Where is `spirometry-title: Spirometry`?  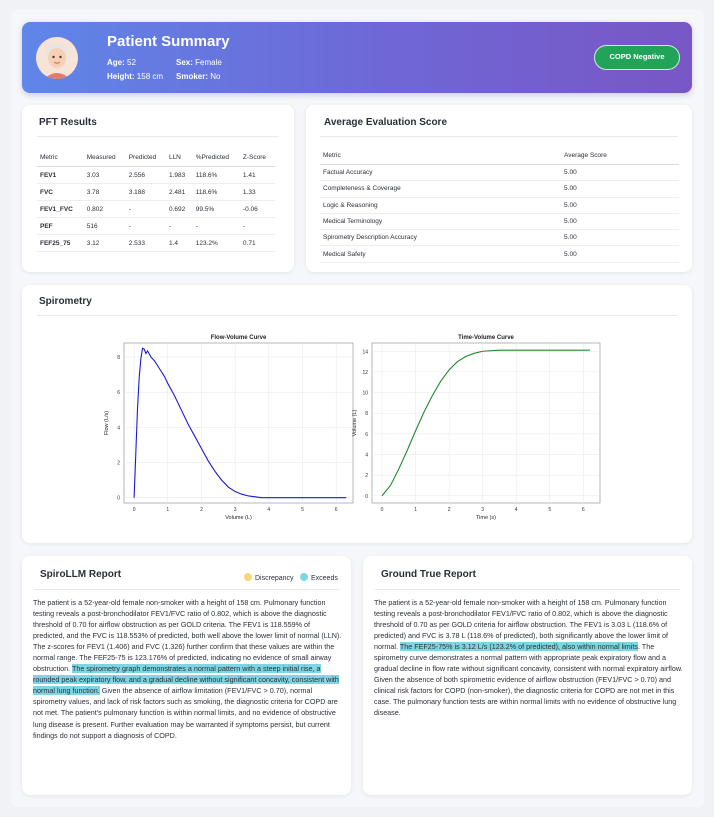 spirometry-title: Spirometry is located at coordinates (65, 301).